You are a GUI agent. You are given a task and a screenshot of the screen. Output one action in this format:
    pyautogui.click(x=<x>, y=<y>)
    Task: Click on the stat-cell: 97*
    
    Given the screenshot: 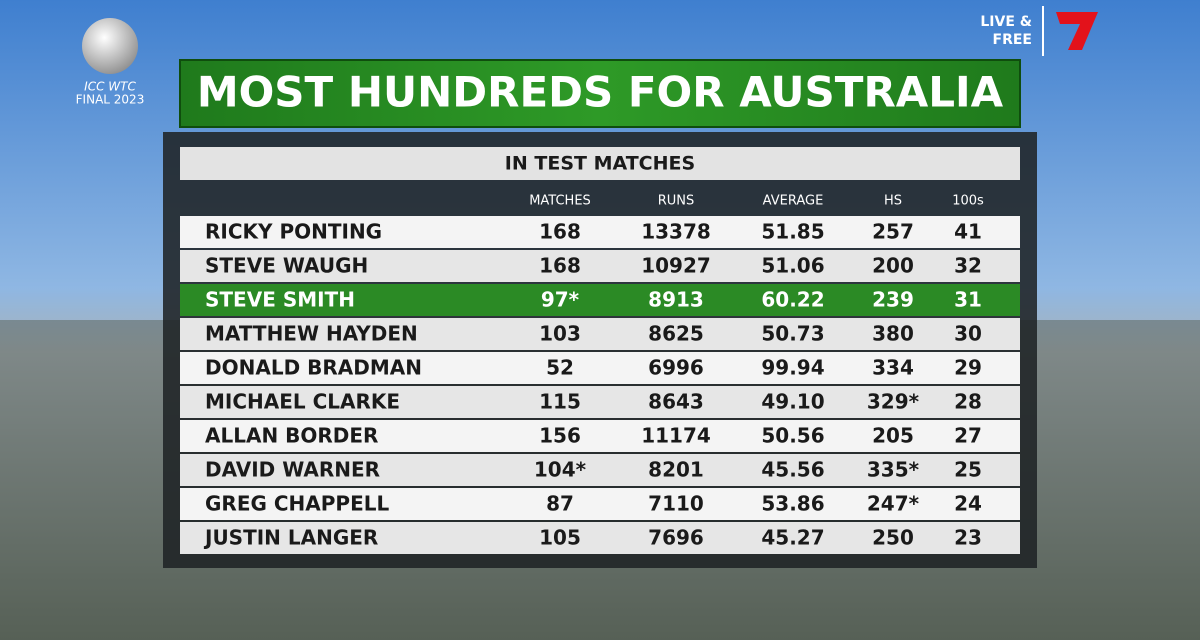 What is the action you would take?
    pyautogui.click(x=560, y=300)
    